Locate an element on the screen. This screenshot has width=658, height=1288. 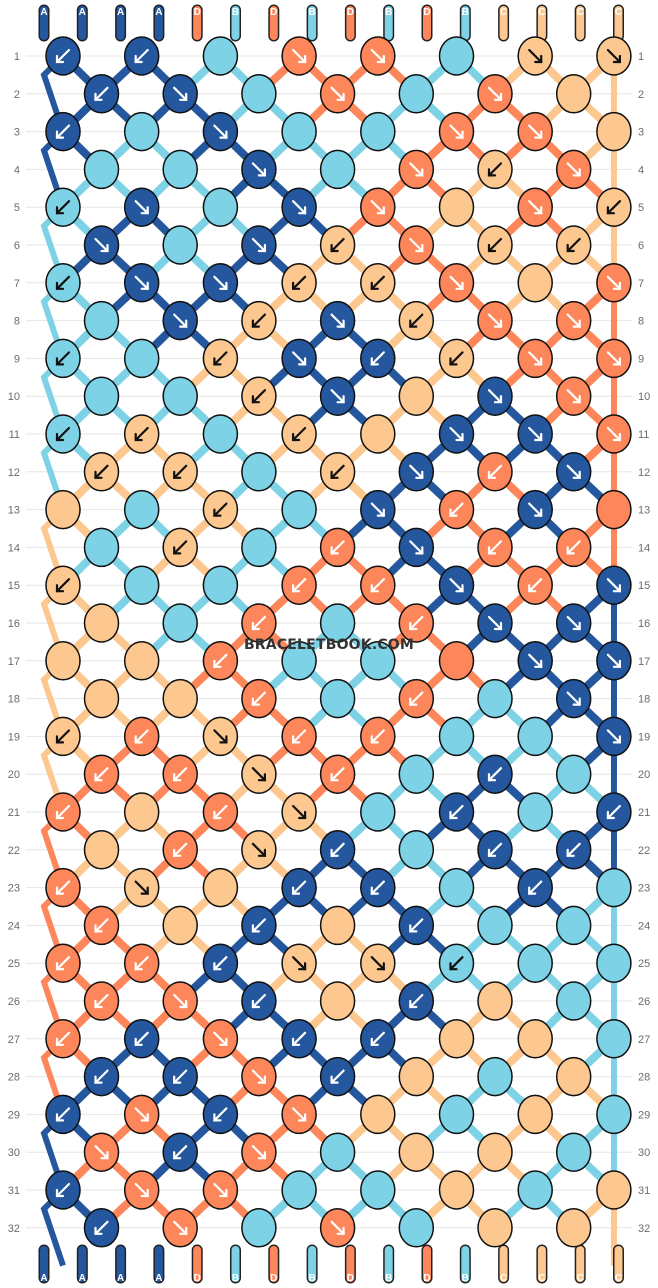
row-number-left: 23 is located at coordinates (14, 889).